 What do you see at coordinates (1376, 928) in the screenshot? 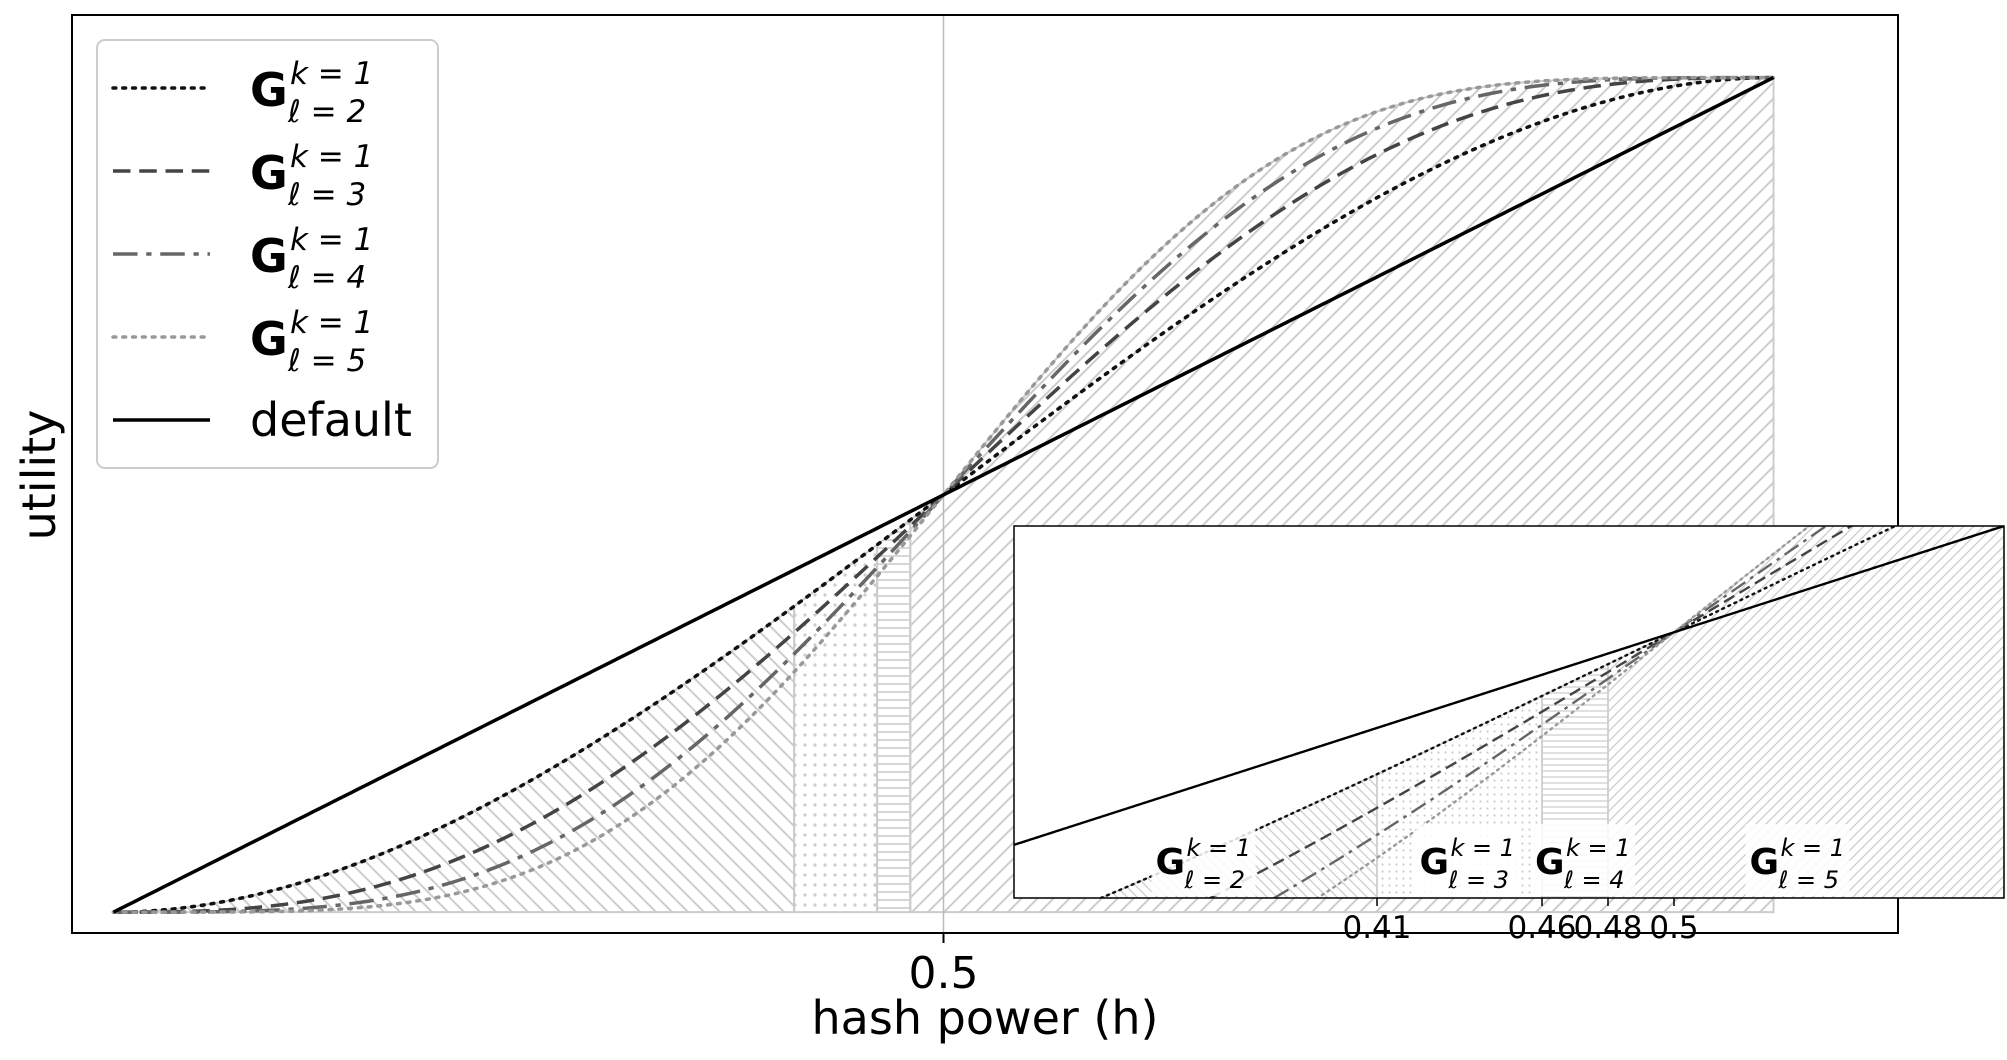
I see `inset-x-tick-label-0: 0.41` at bounding box center [1376, 928].